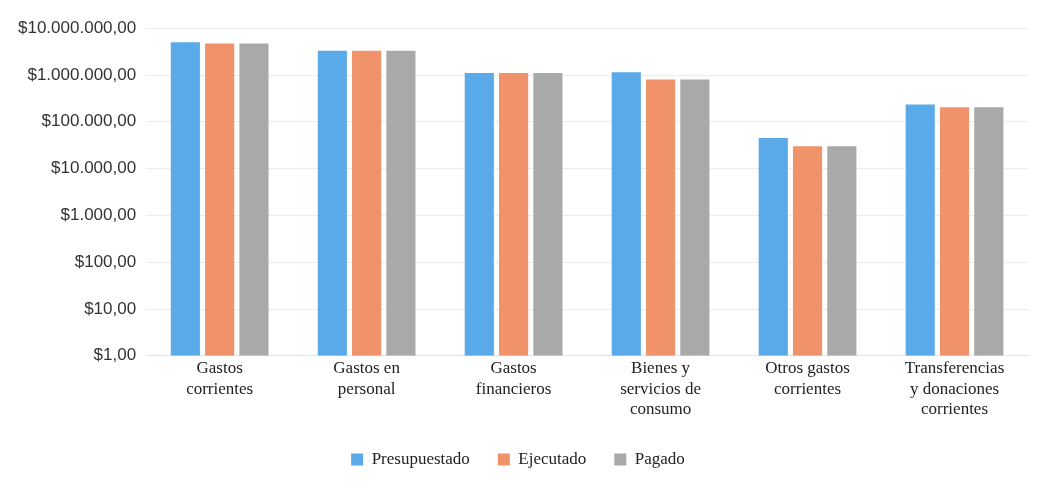 This screenshot has width=1050, height=488. What do you see at coordinates (367, 378) in the screenshot?
I see `x-tick-label: Gastos en personal` at bounding box center [367, 378].